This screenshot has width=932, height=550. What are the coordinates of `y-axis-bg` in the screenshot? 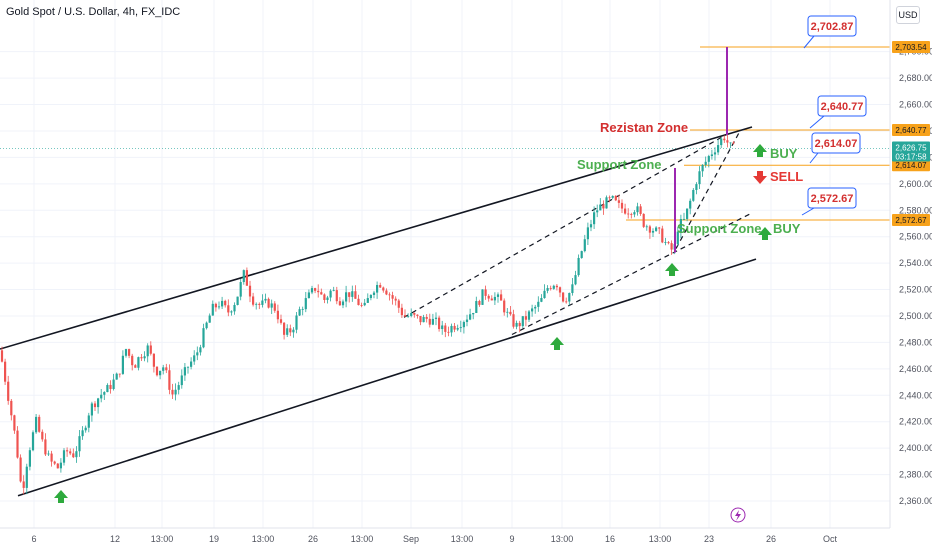 It's located at (911, 275).